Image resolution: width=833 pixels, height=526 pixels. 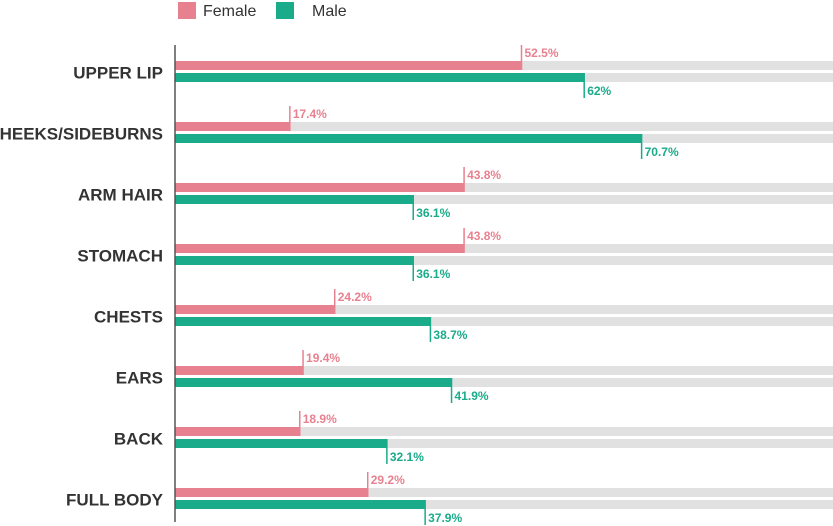 I want to click on value-label-female-chests: 24.2%, so click(x=355, y=297).